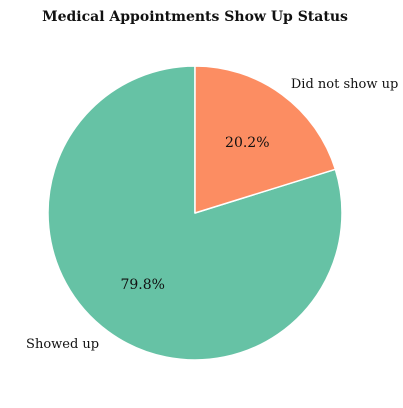 The height and width of the screenshot is (408, 403). What do you see at coordinates (62, 344) in the screenshot?
I see `pie-slice-label-showed-up: Showed up` at bounding box center [62, 344].